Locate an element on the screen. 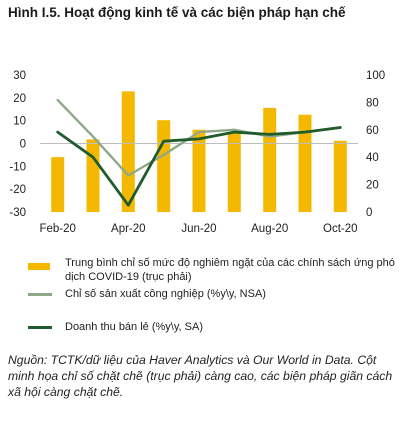 This screenshot has height=425, width=405. x-tick-label: Feb-20 is located at coordinates (57, 229).